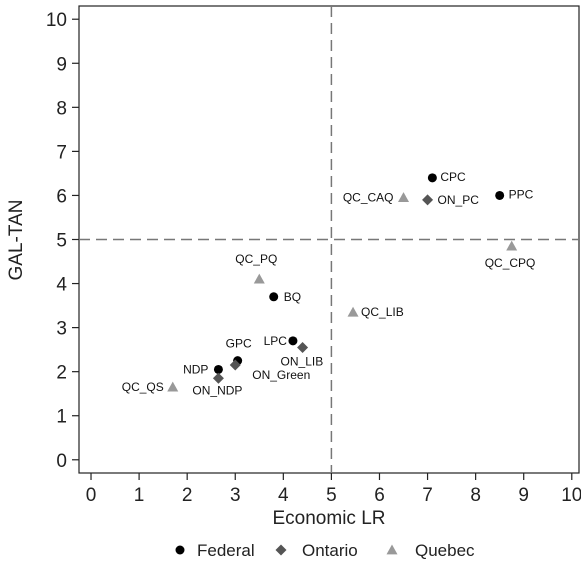 This screenshot has width=581, height=571. What do you see at coordinates (453, 177) in the screenshot?
I see `point-label: CPC` at bounding box center [453, 177].